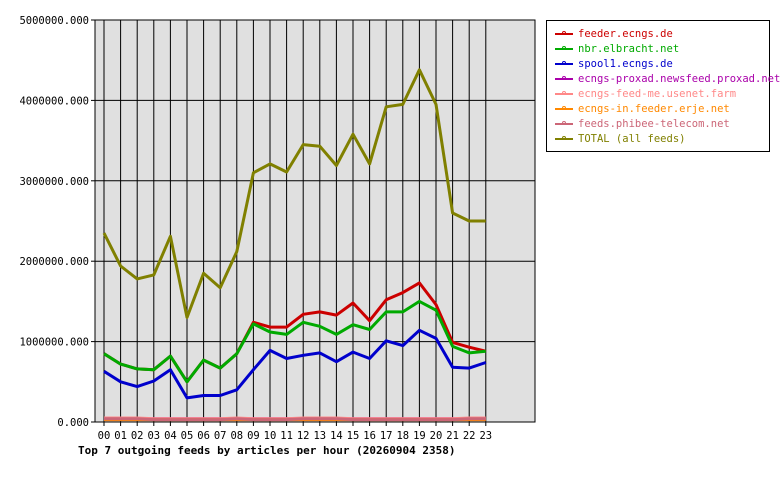  I want to click on legend-label: spool1.ecngs.de, so click(625, 63).